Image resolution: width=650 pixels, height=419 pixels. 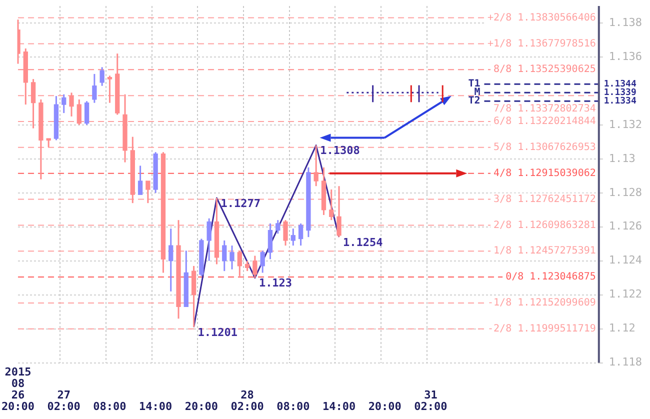 What do you see at coordinates (545, 173) in the screenshot?
I see `ref-line-label: 4/8 1.12915039062` at bounding box center [545, 173].